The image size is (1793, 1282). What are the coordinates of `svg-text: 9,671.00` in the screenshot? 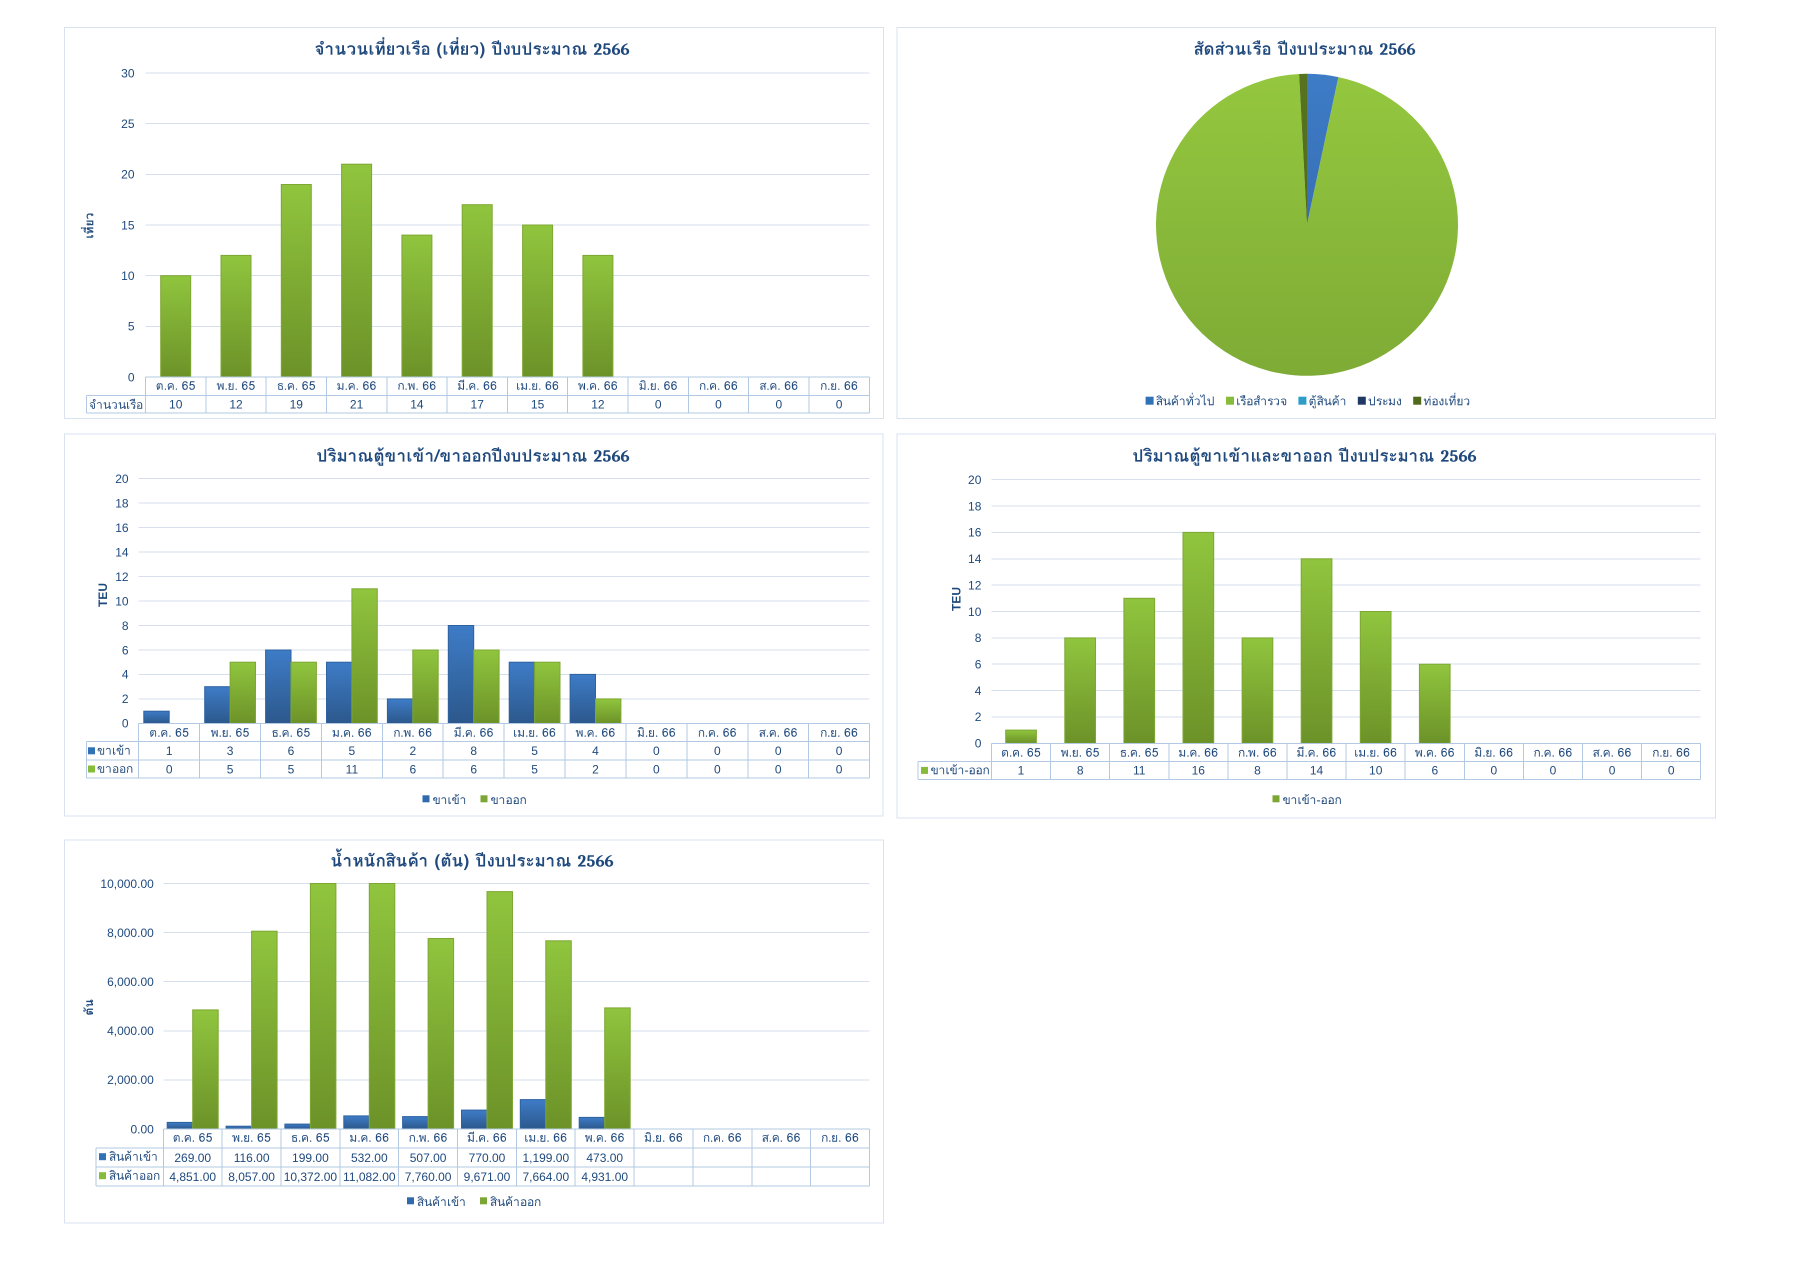 It's located at (487, 1177).